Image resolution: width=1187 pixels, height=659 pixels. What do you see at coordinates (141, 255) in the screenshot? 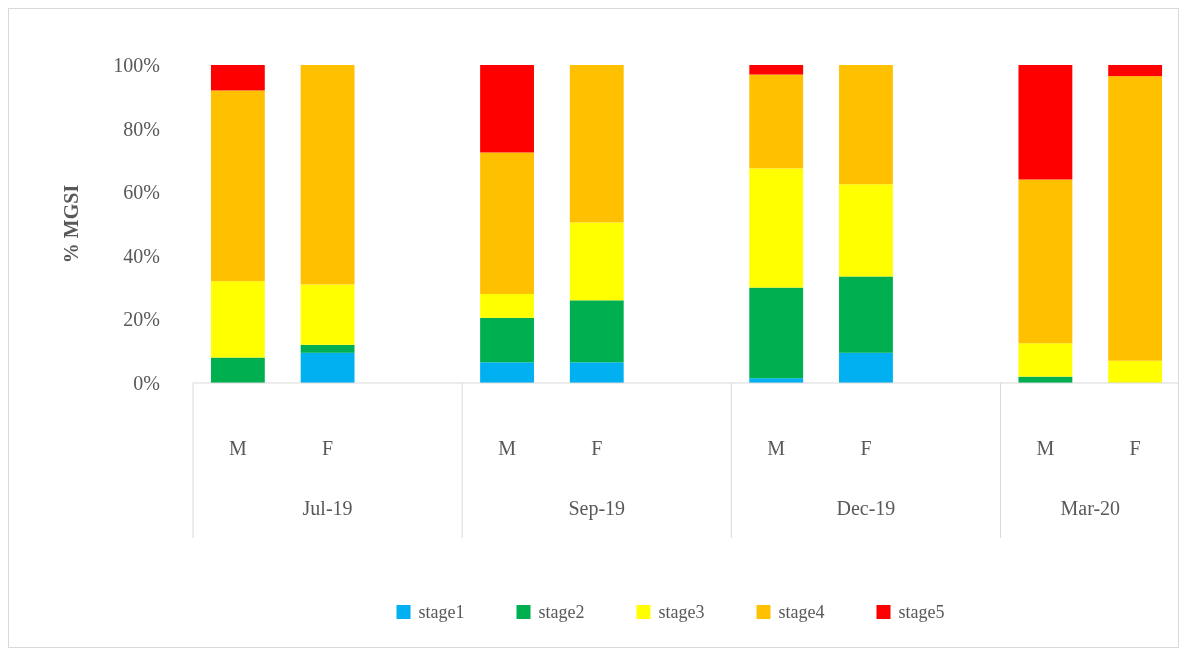
I see `y-tick-label: 40%` at bounding box center [141, 255].